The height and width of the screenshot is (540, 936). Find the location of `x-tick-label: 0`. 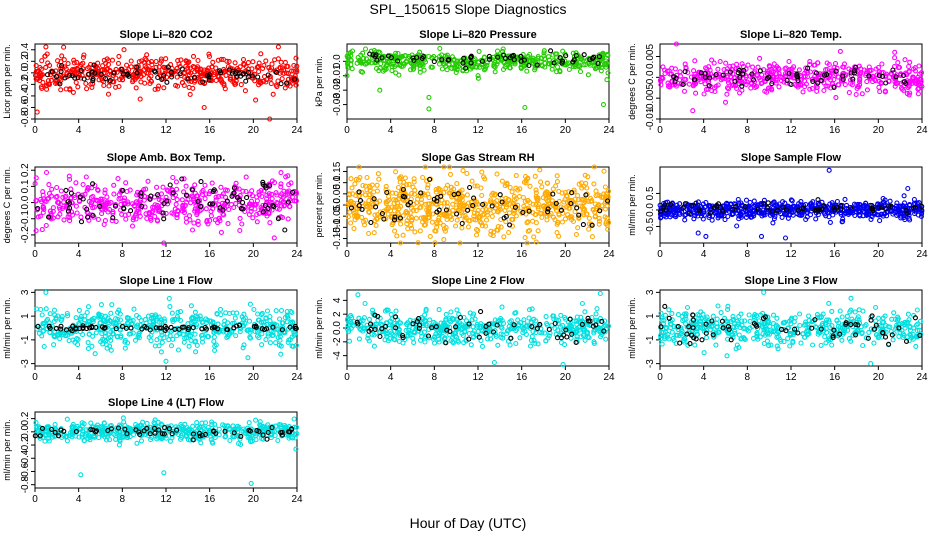

x-tick-label: 0 is located at coordinates (347, 377).